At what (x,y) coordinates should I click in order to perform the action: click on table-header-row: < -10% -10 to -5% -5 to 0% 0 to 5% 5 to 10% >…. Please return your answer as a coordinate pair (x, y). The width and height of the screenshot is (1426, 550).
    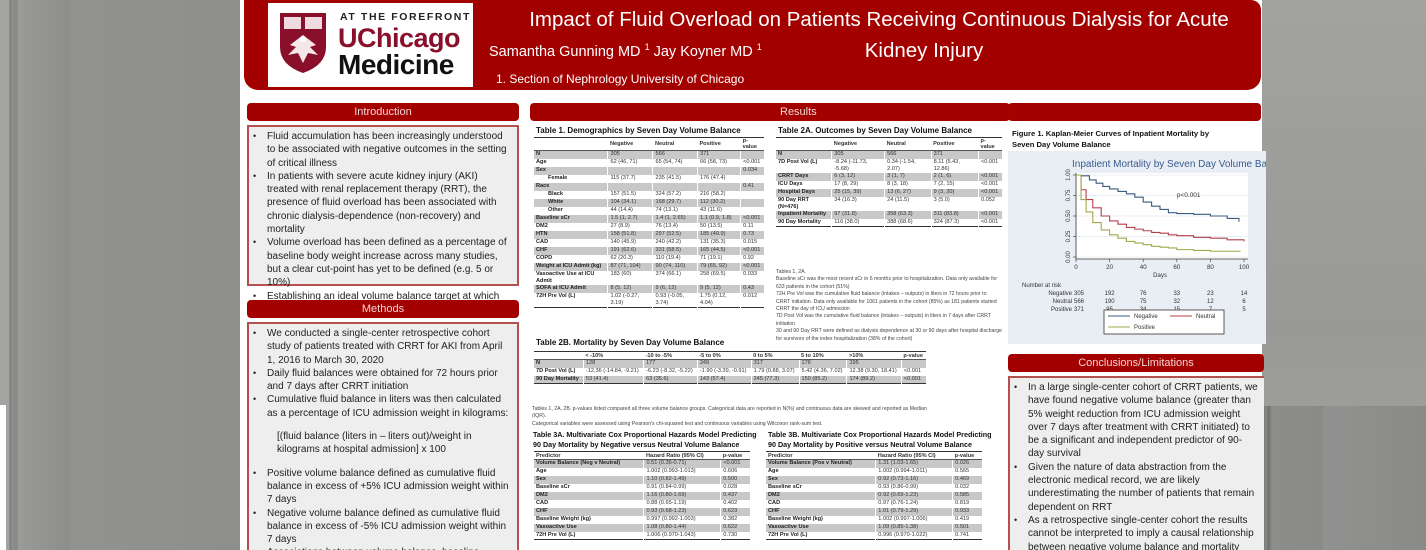
    Looking at the image, I should click on (730, 355).